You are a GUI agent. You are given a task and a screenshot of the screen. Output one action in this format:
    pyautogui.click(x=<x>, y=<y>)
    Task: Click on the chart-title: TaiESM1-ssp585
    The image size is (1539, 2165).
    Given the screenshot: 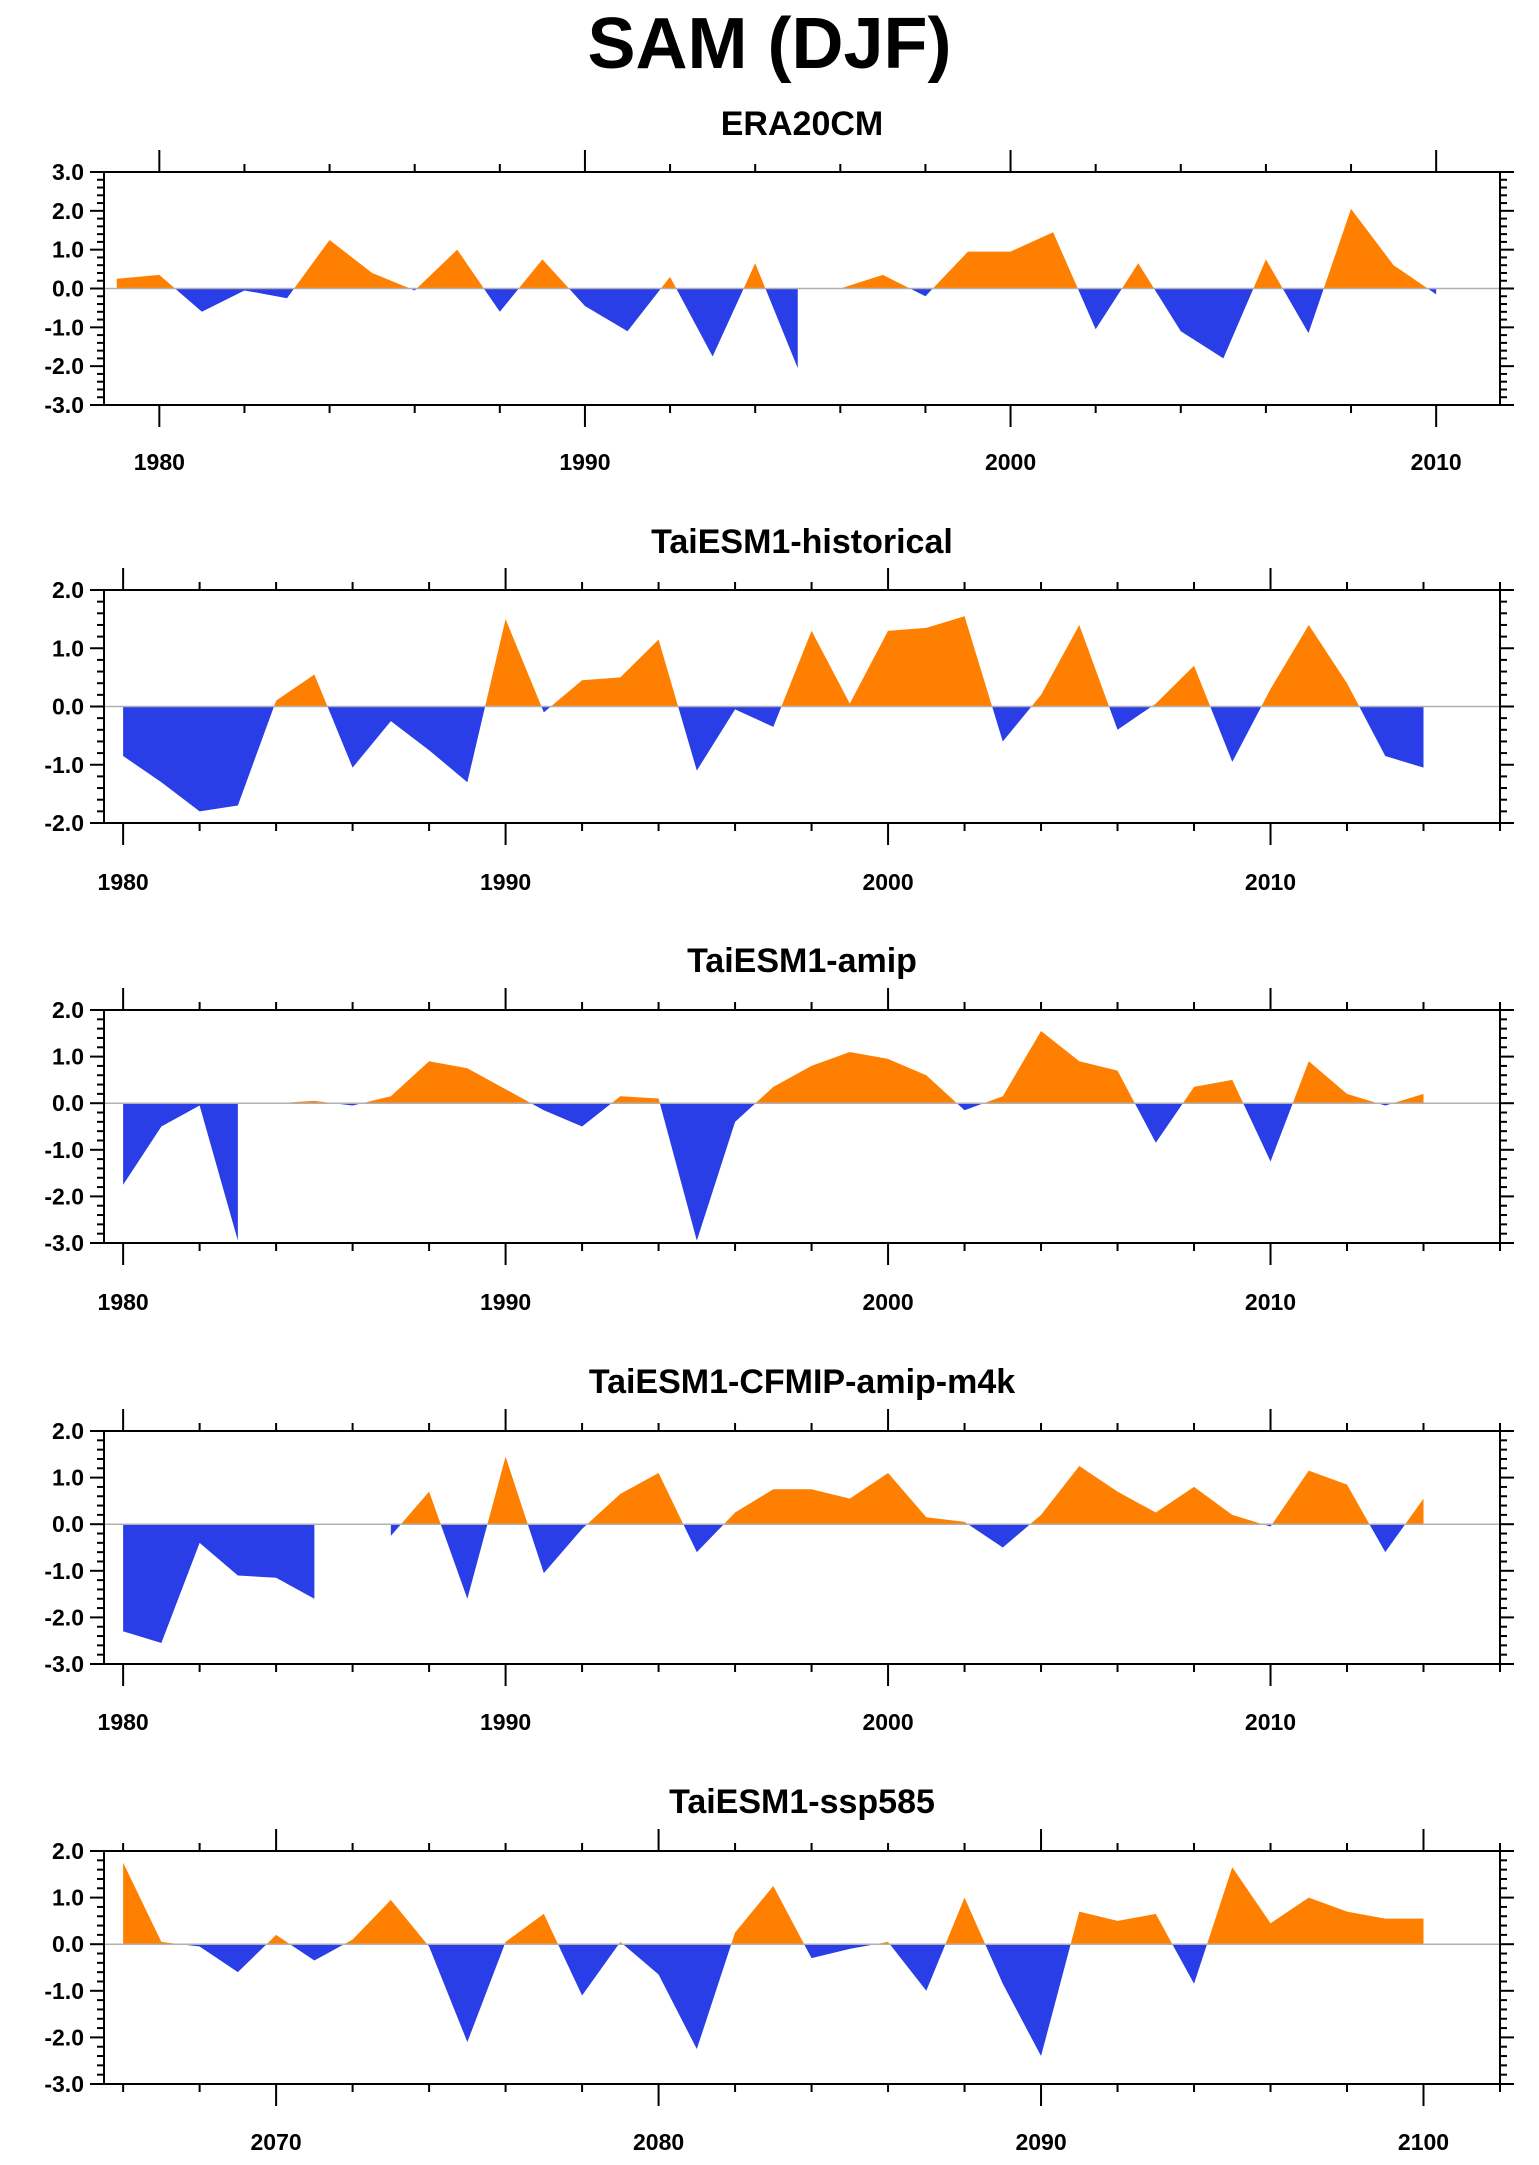 What is the action you would take?
    pyautogui.click(x=802, y=1802)
    